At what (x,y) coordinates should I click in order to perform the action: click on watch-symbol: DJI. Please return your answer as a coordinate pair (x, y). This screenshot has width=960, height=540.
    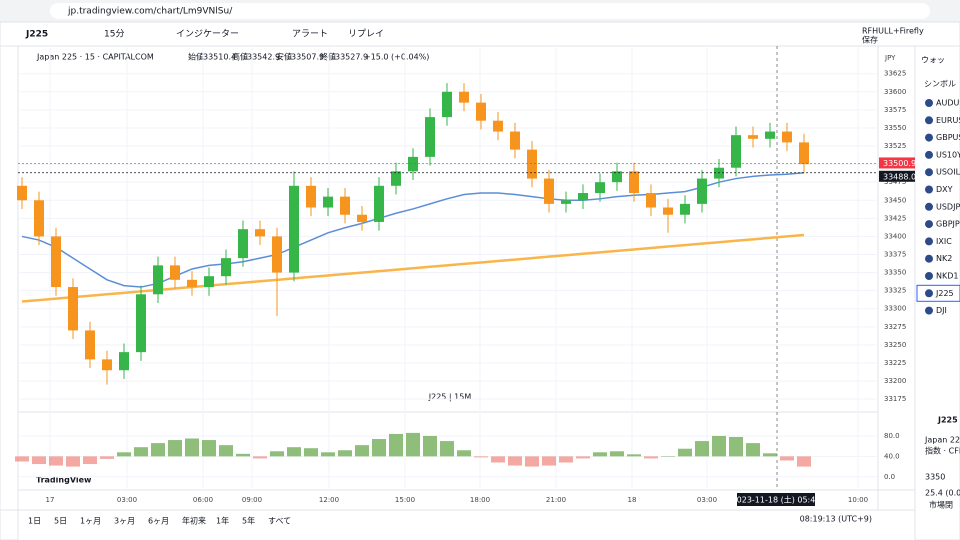
    Looking at the image, I should click on (941, 310).